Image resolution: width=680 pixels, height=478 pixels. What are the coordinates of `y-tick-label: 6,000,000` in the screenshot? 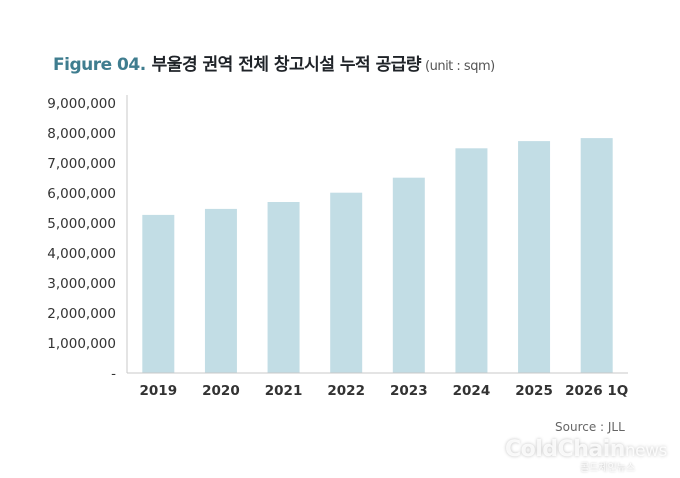 It's located at (81, 194).